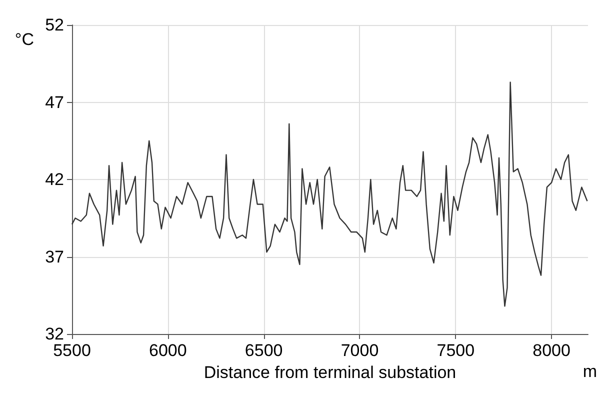 The width and height of the screenshot is (605, 403). I want to click on x-tick-label: 7500, so click(455, 350).